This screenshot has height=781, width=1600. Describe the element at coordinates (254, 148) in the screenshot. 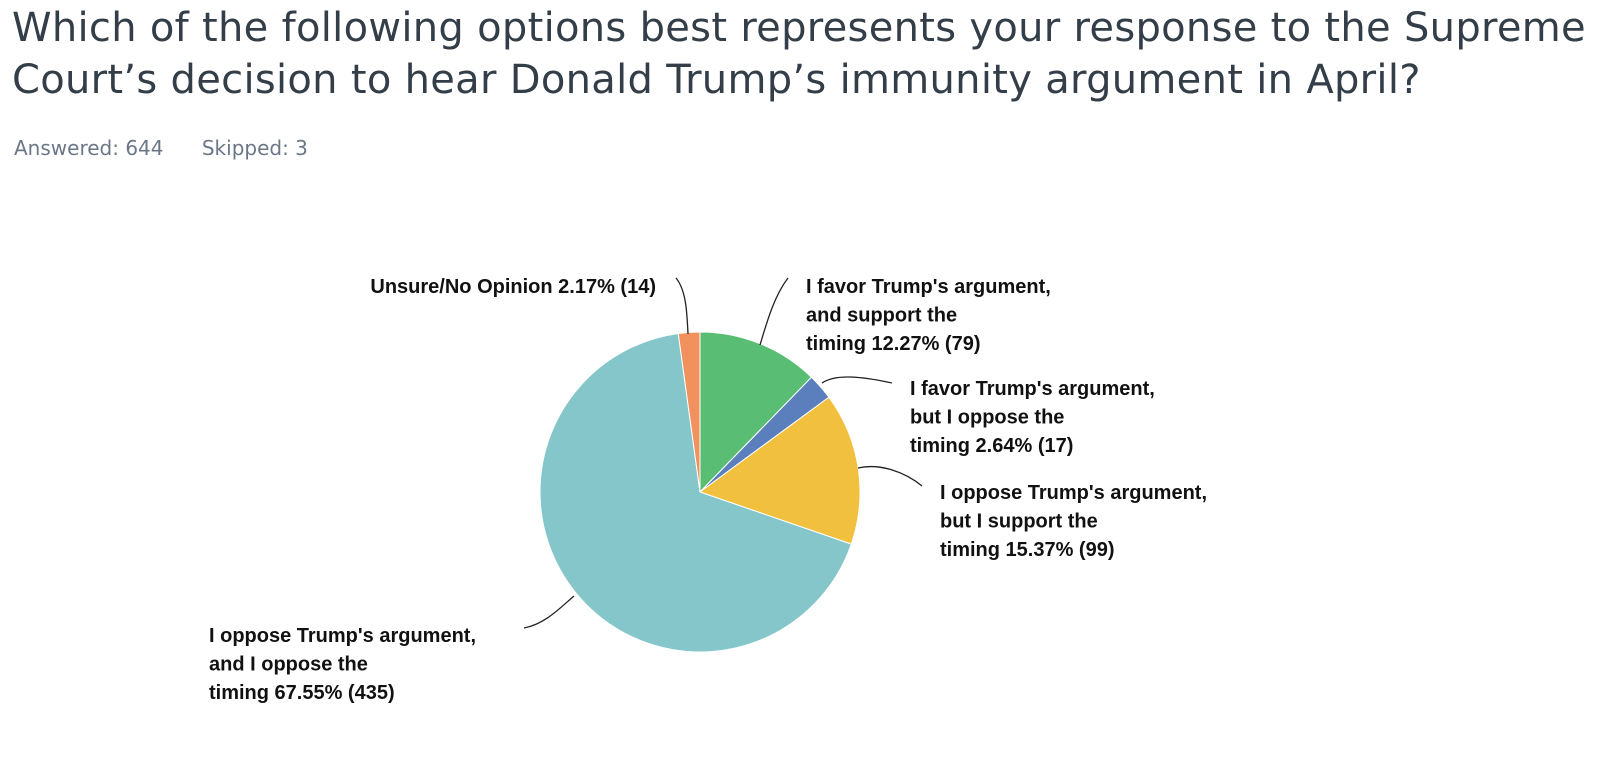

I see `skipped-count: Skipped: 3` at that location.